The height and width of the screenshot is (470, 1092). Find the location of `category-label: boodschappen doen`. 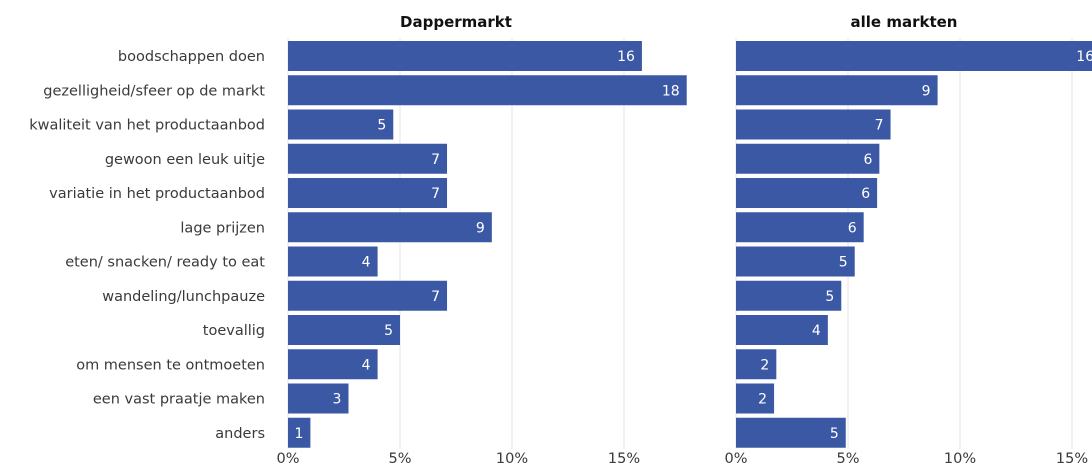

category-label: boodschappen doen is located at coordinates (191, 57).